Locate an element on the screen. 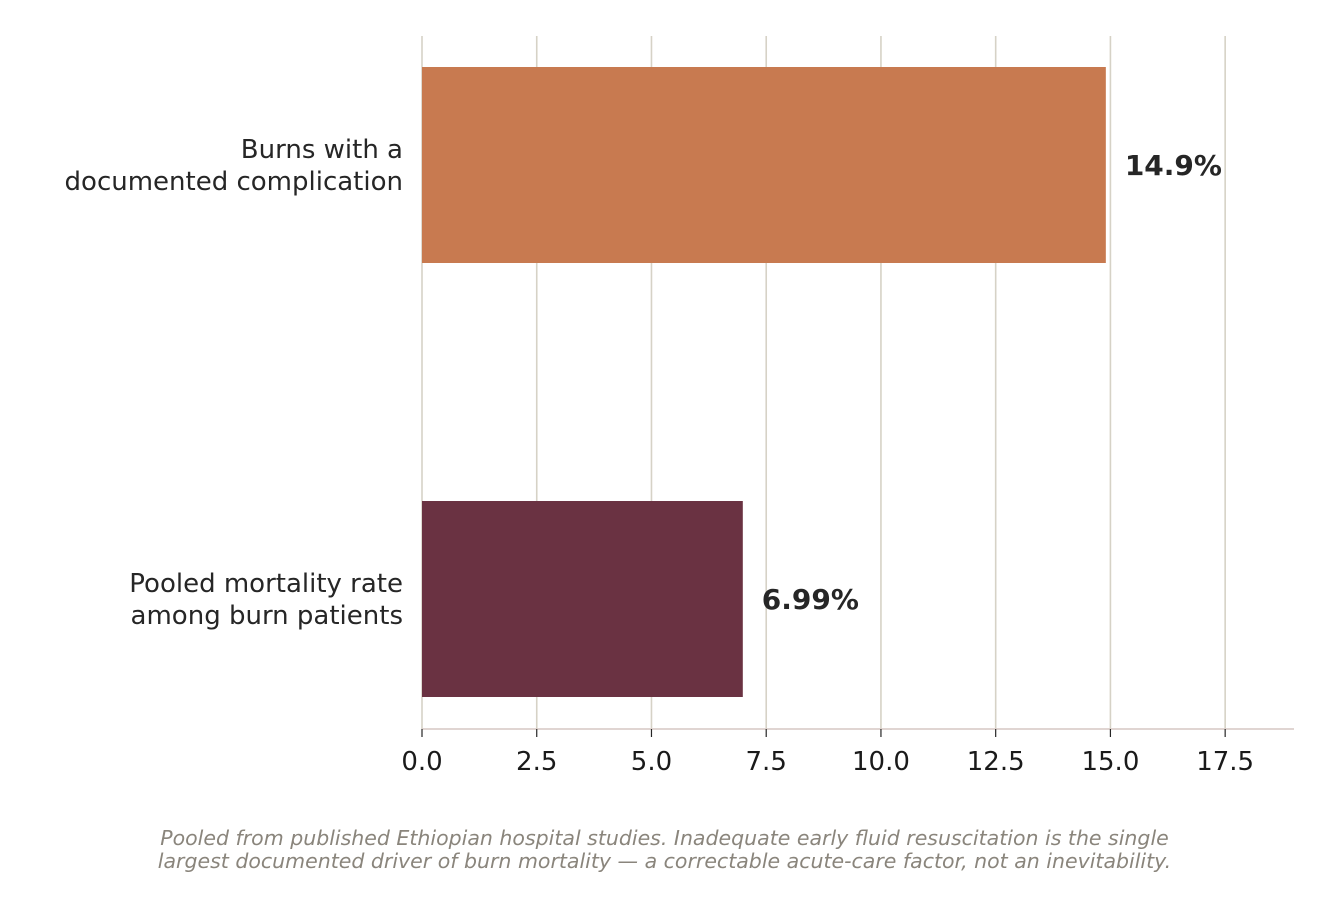 The width and height of the screenshot is (1329, 910). x-tick-label-6: 15.0 is located at coordinates (1110, 762).